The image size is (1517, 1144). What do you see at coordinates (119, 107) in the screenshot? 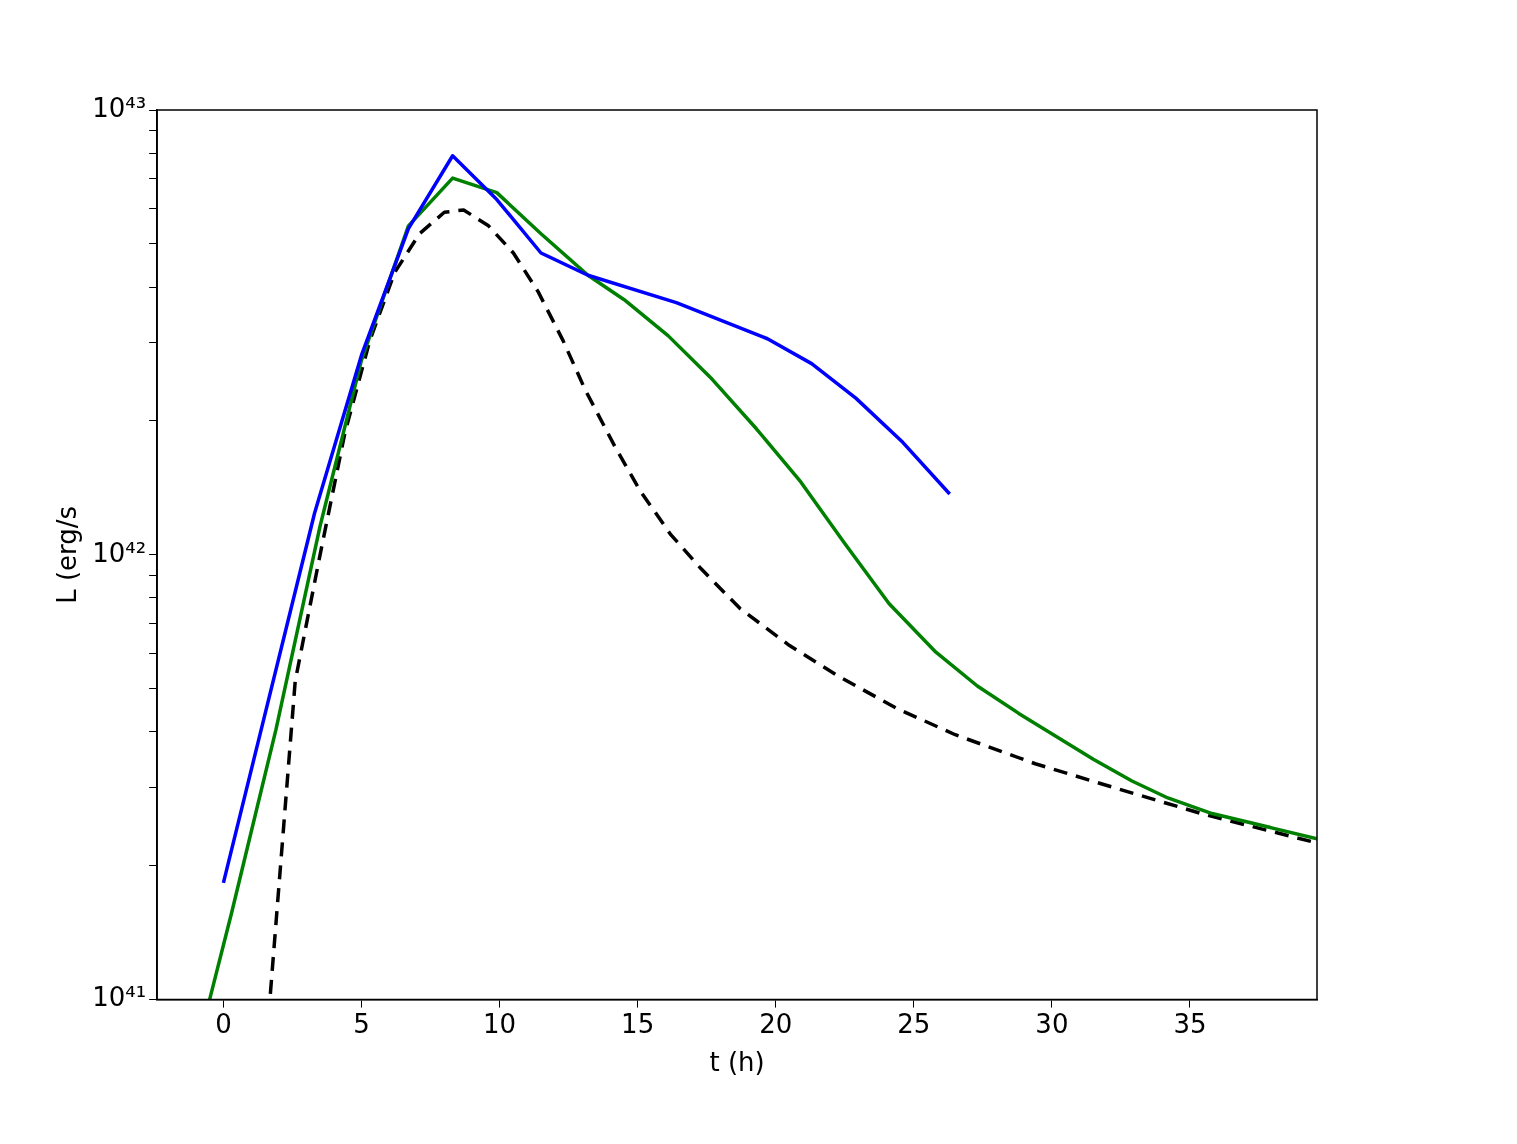
I see `y-tick-label: 10⁴³` at bounding box center [119, 107].